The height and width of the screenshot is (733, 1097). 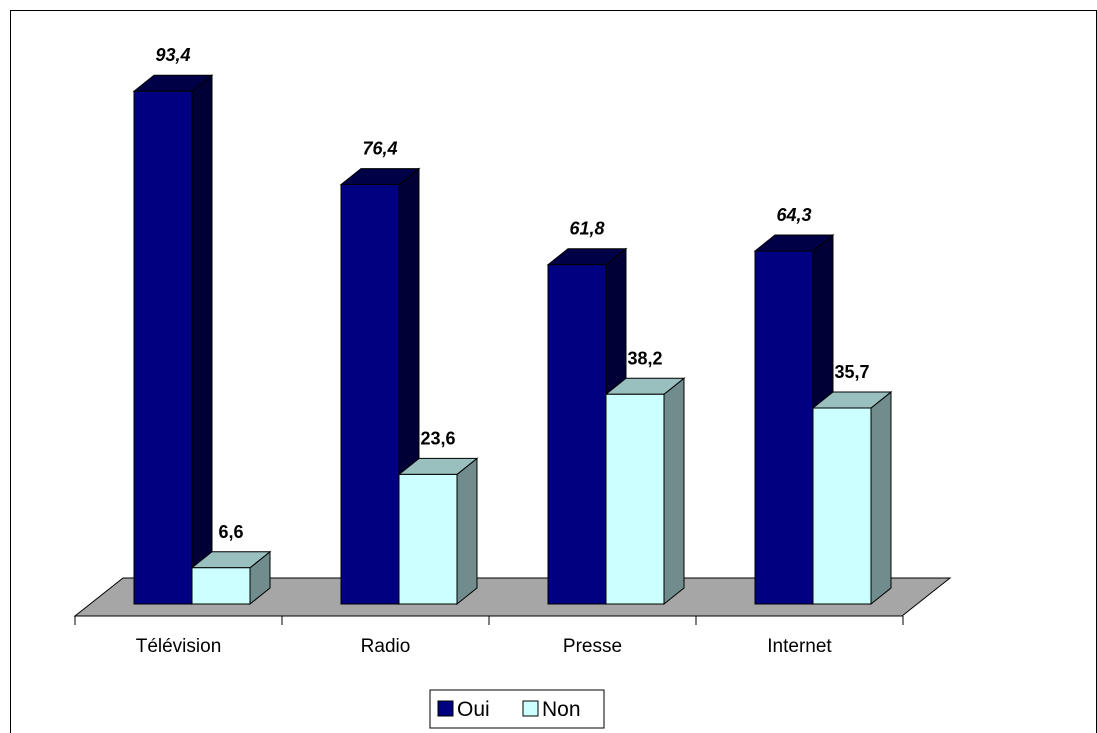 I want to click on legend-swatch-oui, so click(x=445, y=708).